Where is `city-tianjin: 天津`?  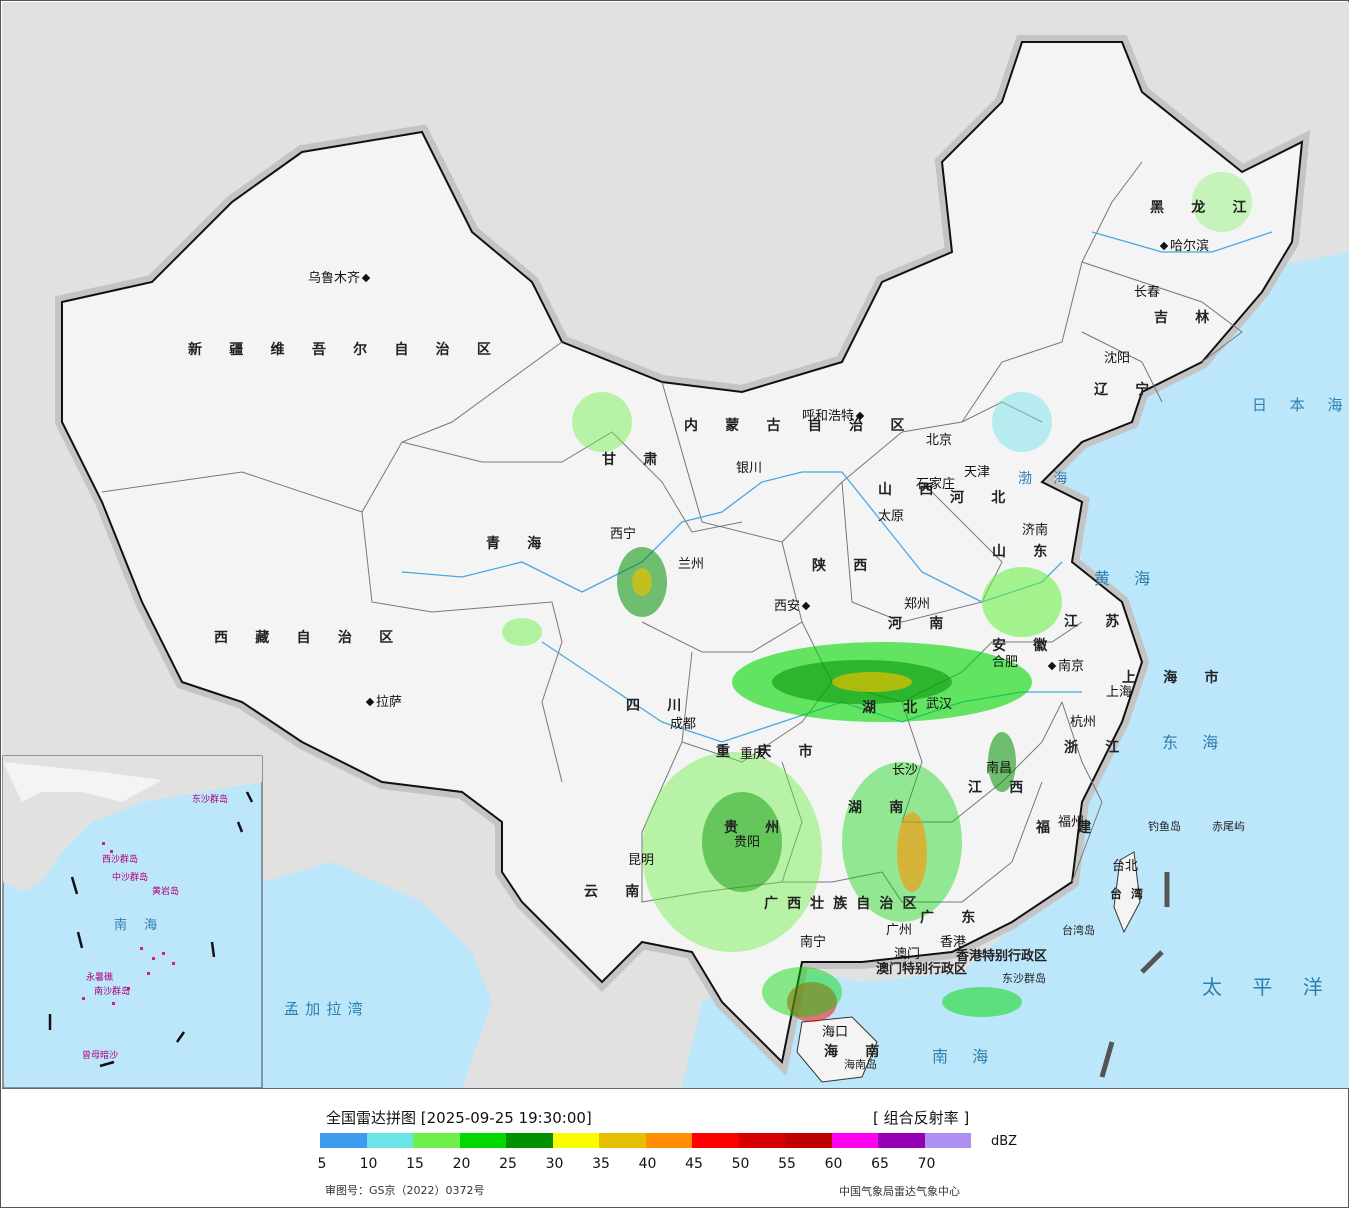 city-tianjin: 天津 is located at coordinates (977, 472).